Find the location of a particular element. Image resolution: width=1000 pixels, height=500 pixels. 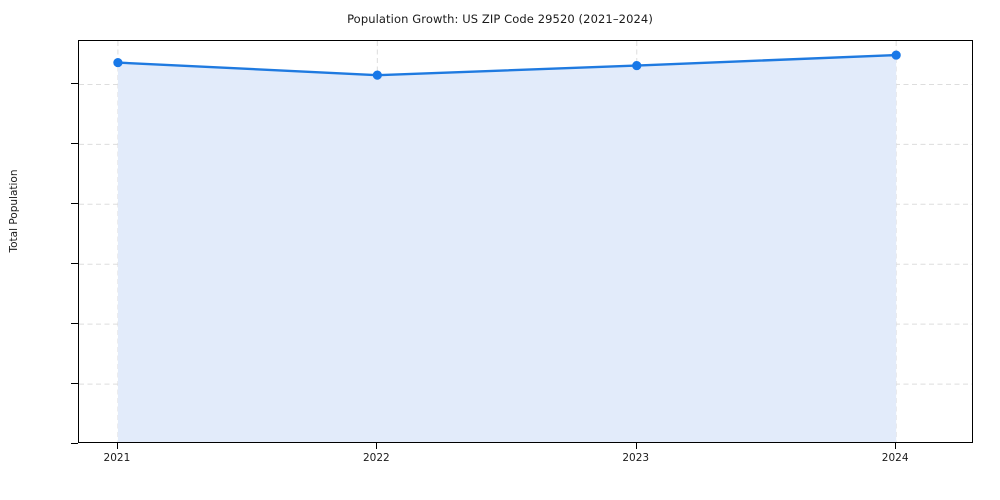

x-tick-label: 2024 is located at coordinates (895, 458).